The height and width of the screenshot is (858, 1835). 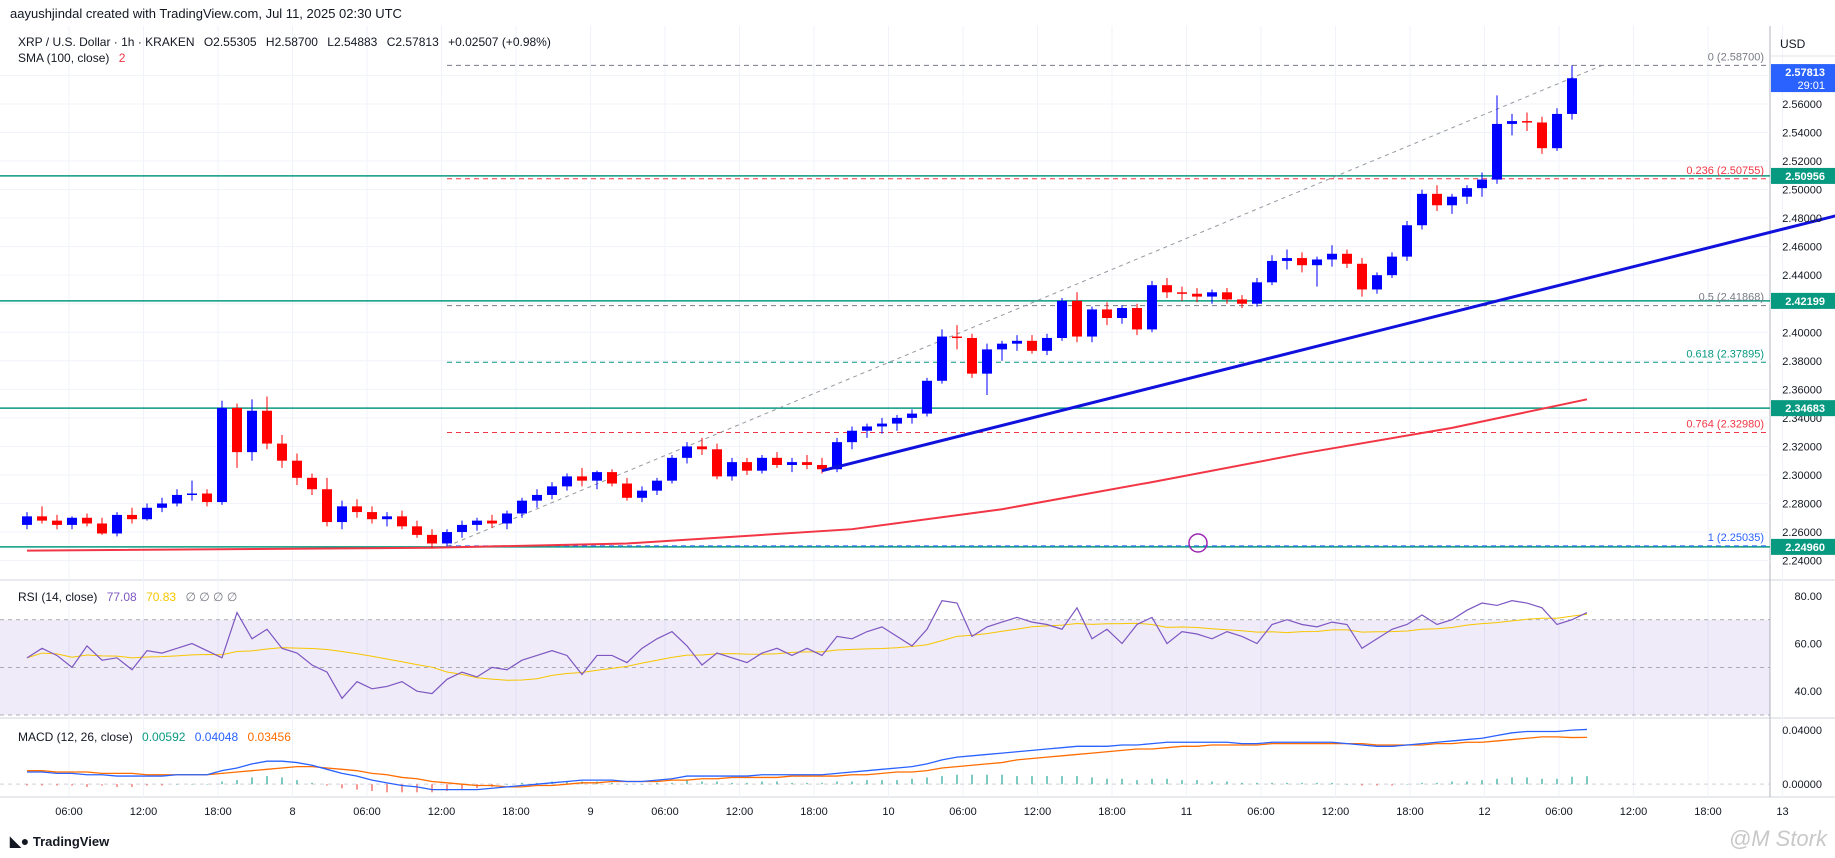 What do you see at coordinates (216, 737) in the screenshot?
I see `macd-value: 0.04048` at bounding box center [216, 737].